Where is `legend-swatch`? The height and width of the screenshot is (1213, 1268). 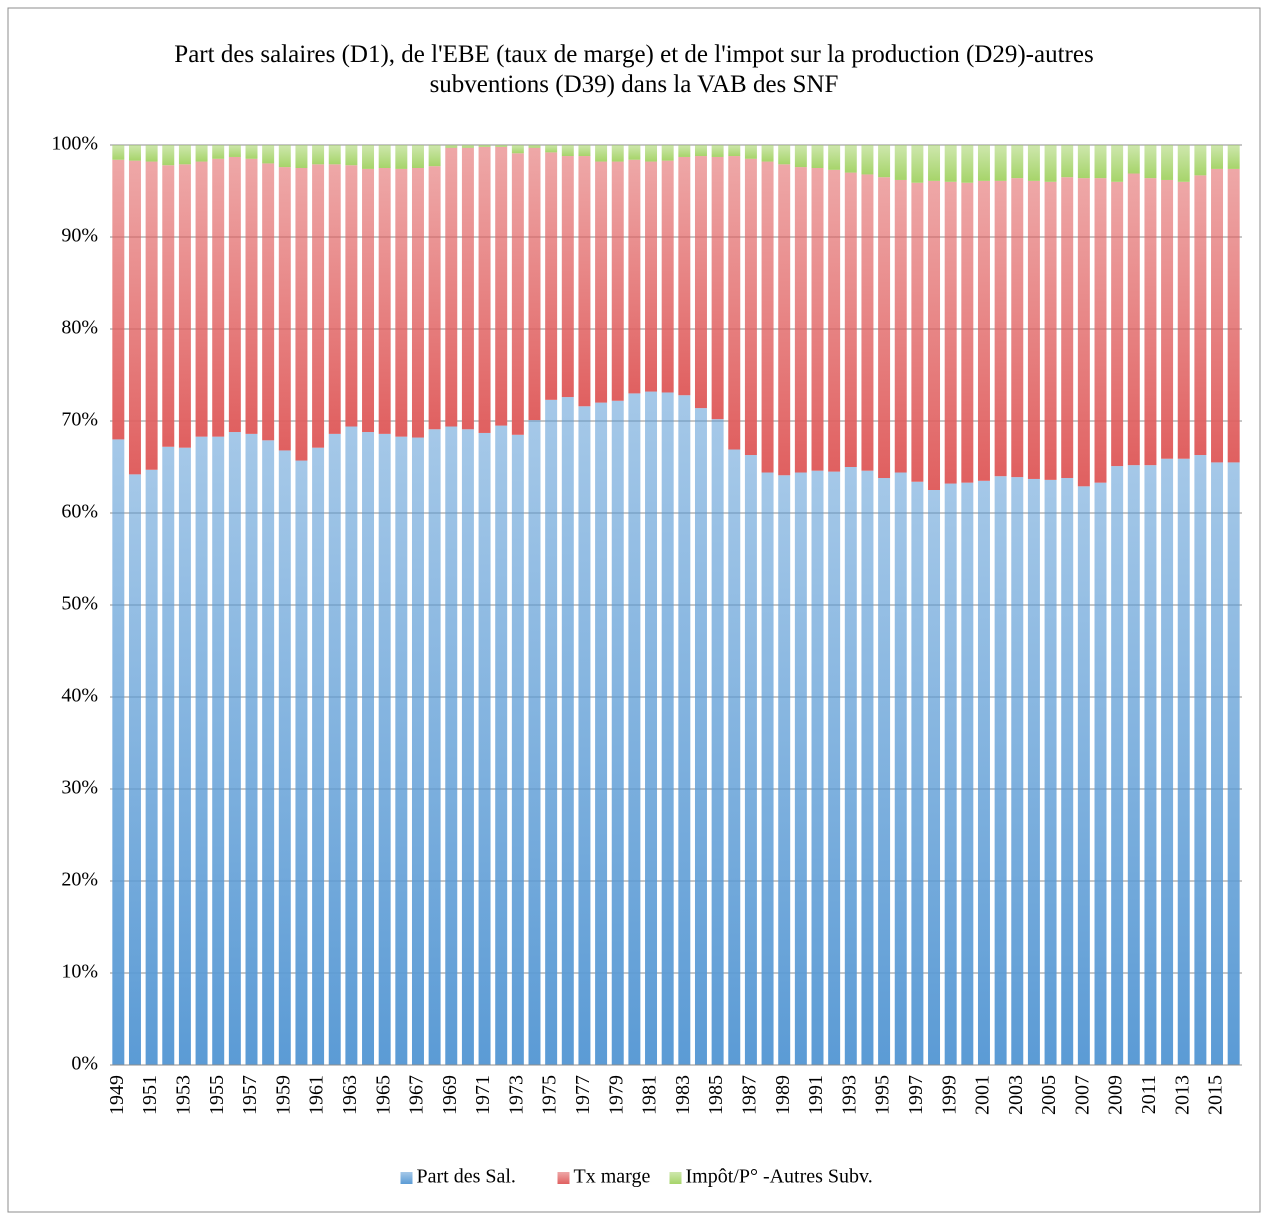
legend-swatch is located at coordinates (563, 1178).